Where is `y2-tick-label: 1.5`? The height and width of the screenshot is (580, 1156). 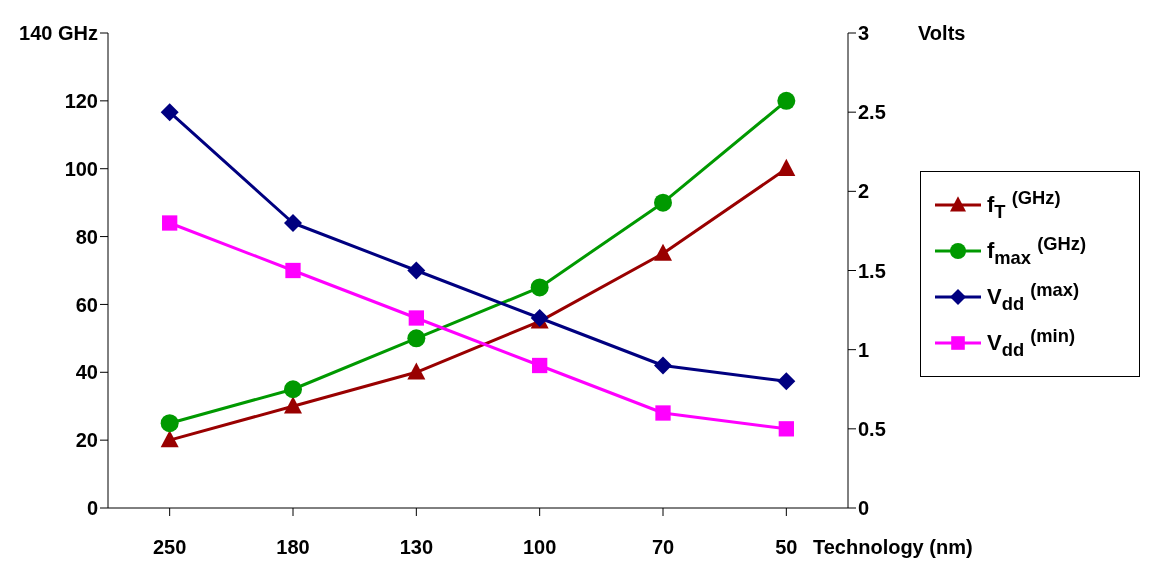
y2-tick-label: 1.5 is located at coordinates (872, 270).